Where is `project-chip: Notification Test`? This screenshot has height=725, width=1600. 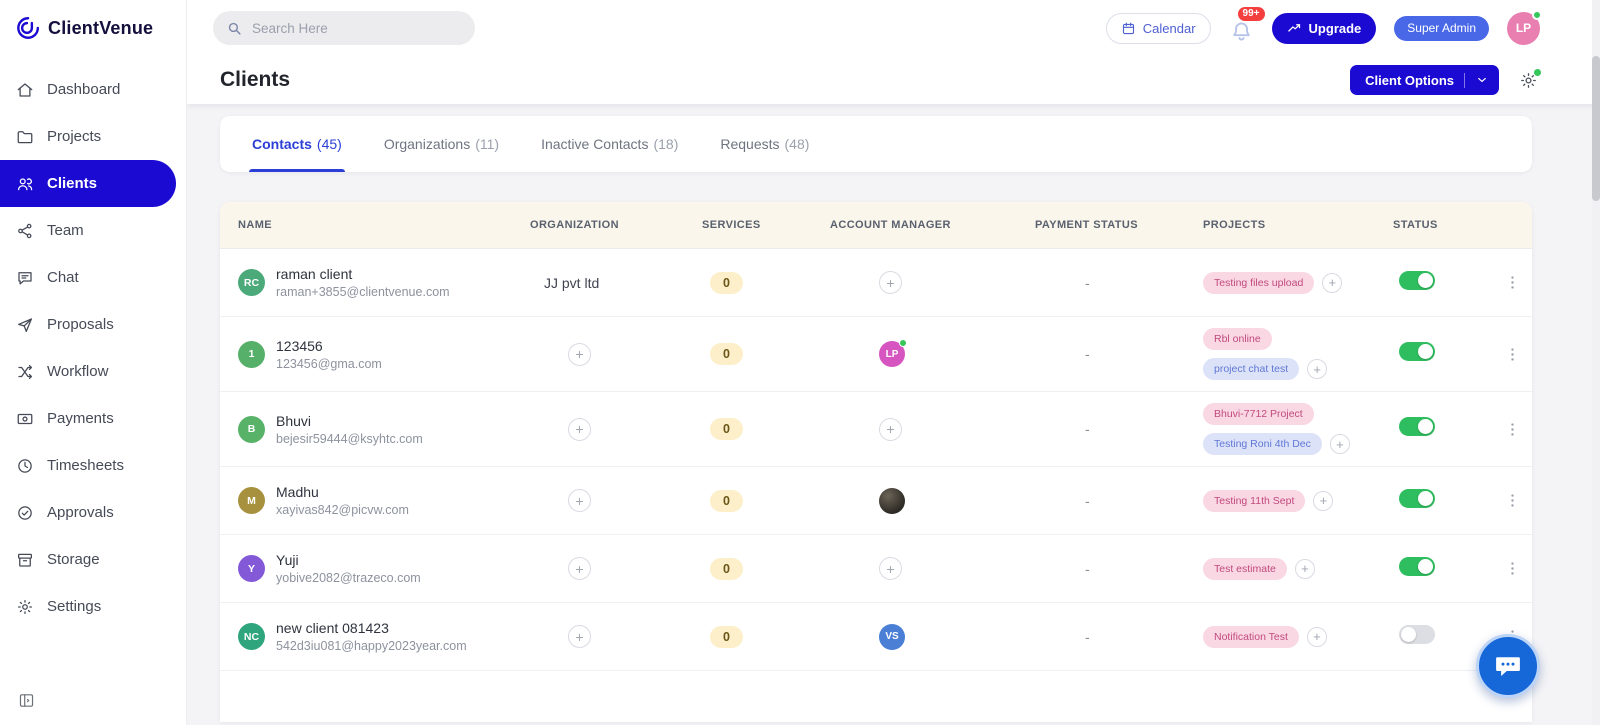
project-chip: Notification Test is located at coordinates (1251, 636).